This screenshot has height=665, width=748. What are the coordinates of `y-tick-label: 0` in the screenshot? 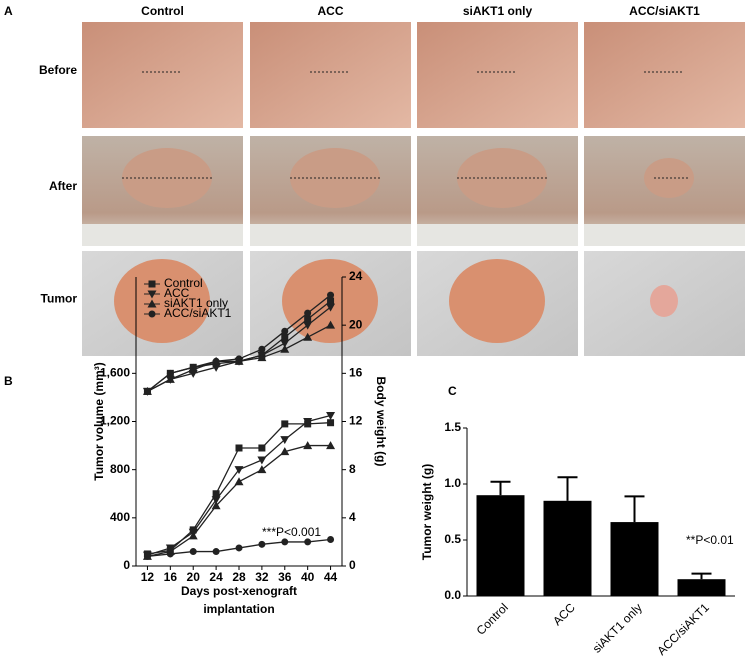 It's located at (126, 565).